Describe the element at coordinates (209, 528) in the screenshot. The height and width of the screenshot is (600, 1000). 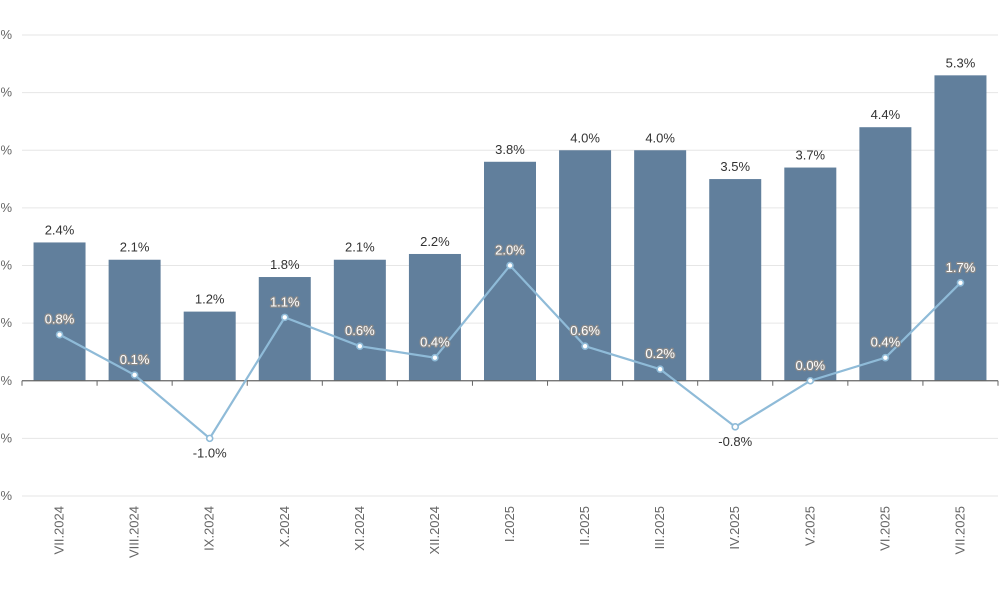
I see `x-tick-label: IX.2024` at that location.